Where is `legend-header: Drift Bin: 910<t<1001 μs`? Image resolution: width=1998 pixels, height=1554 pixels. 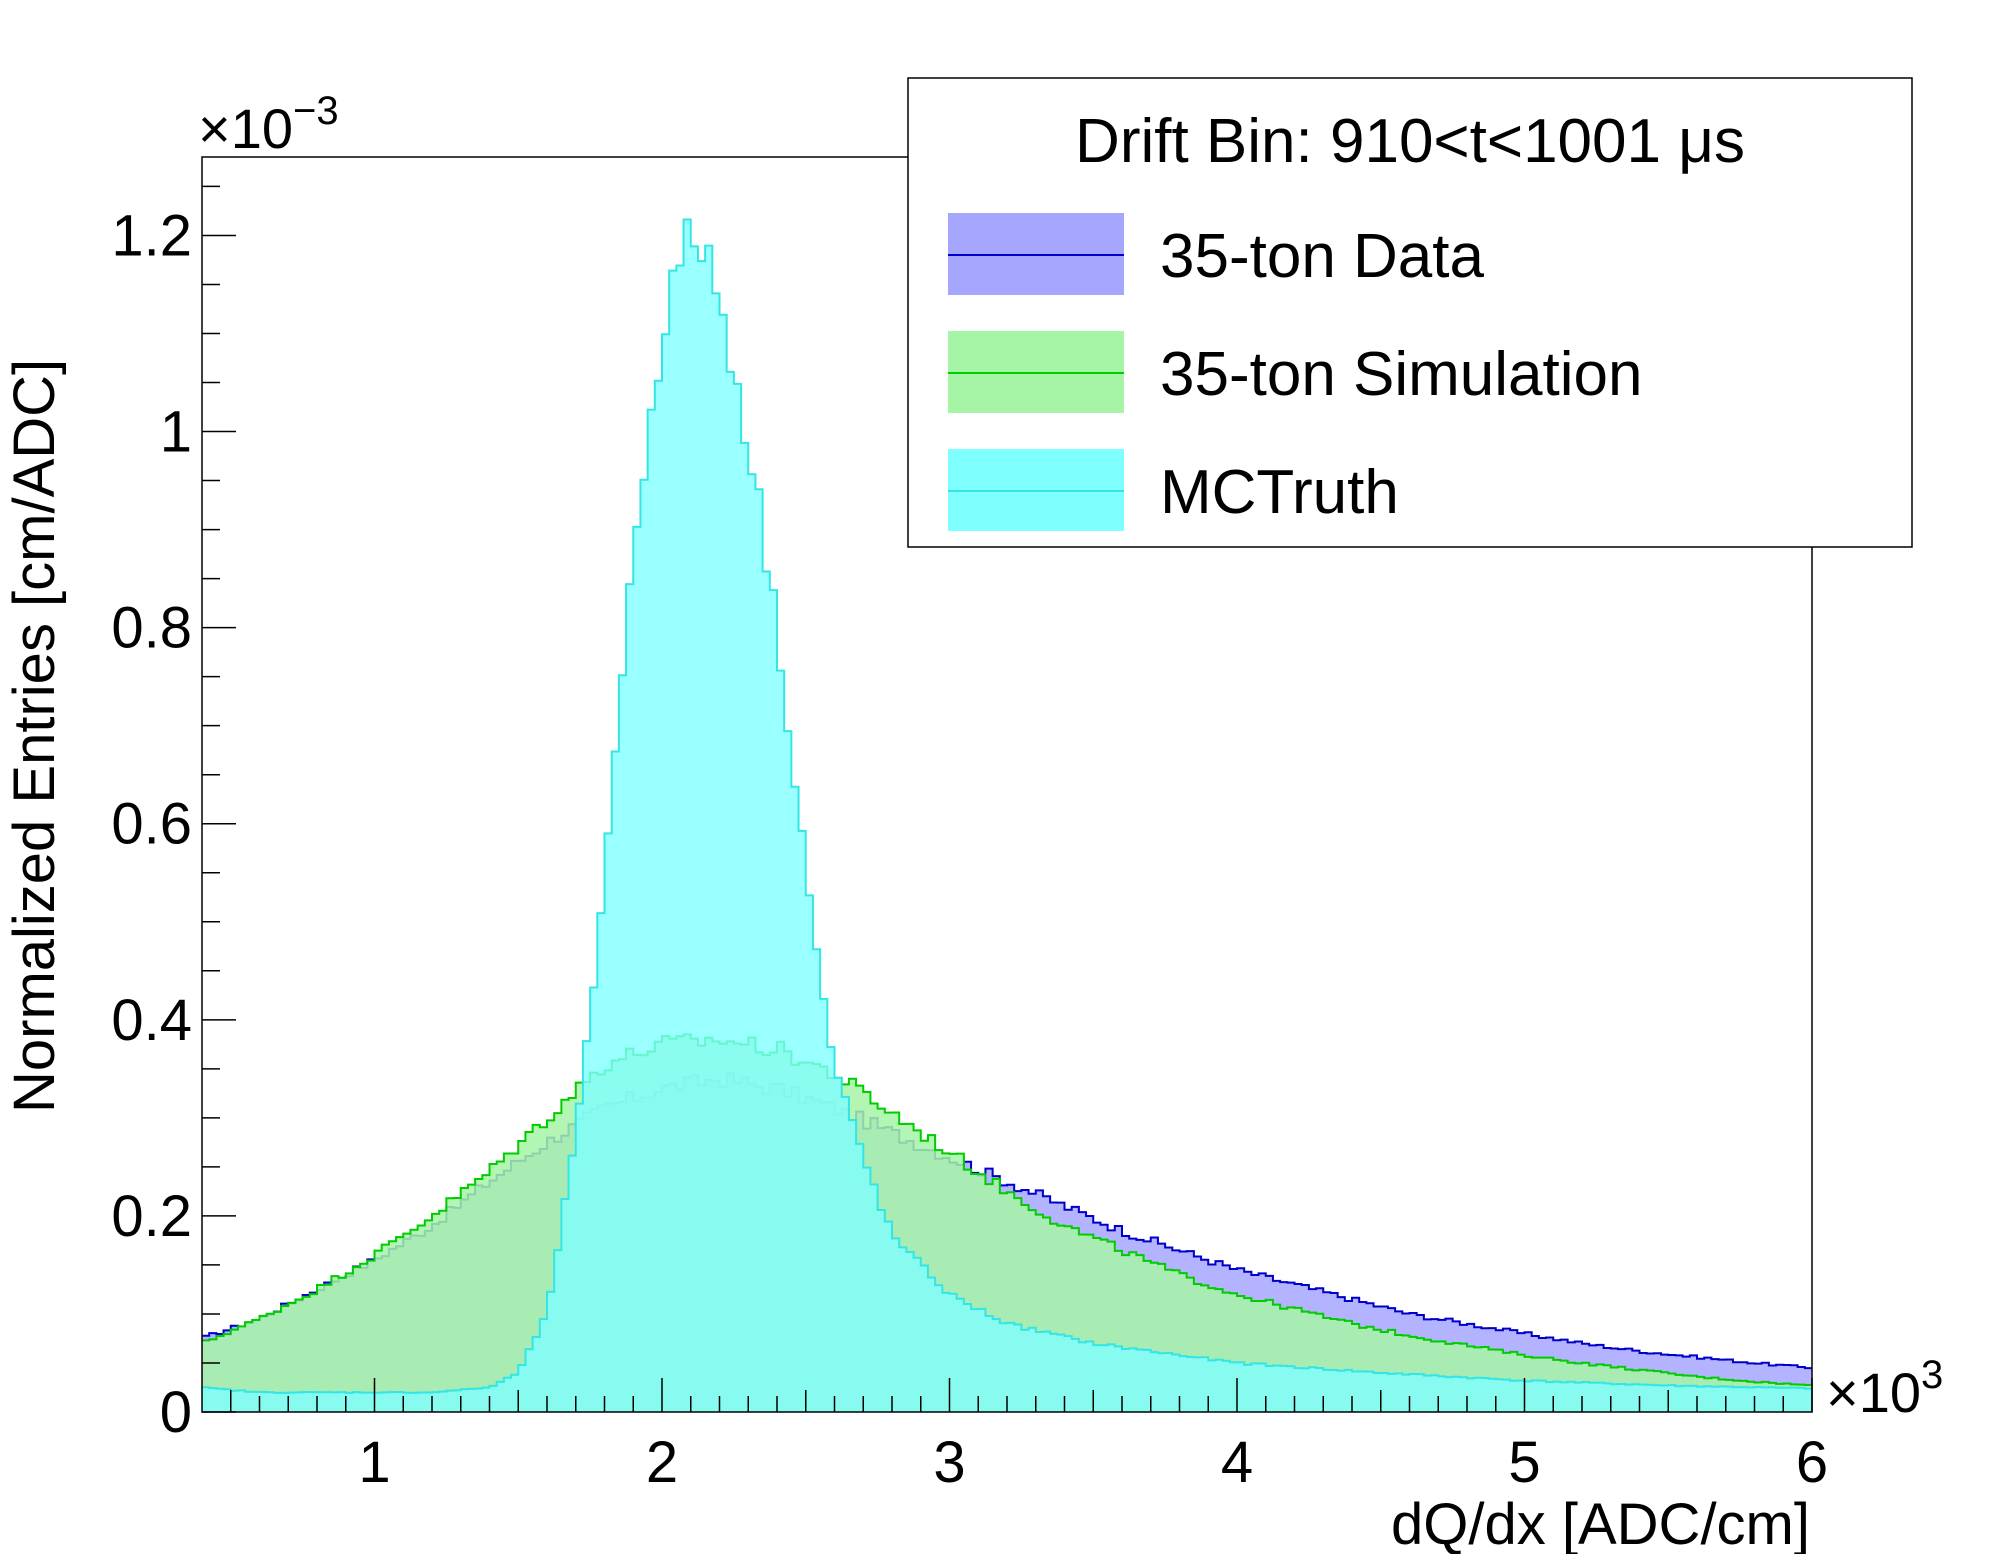
legend-header: Drift Bin: 910<t<1001 μs is located at coordinates (1410, 141).